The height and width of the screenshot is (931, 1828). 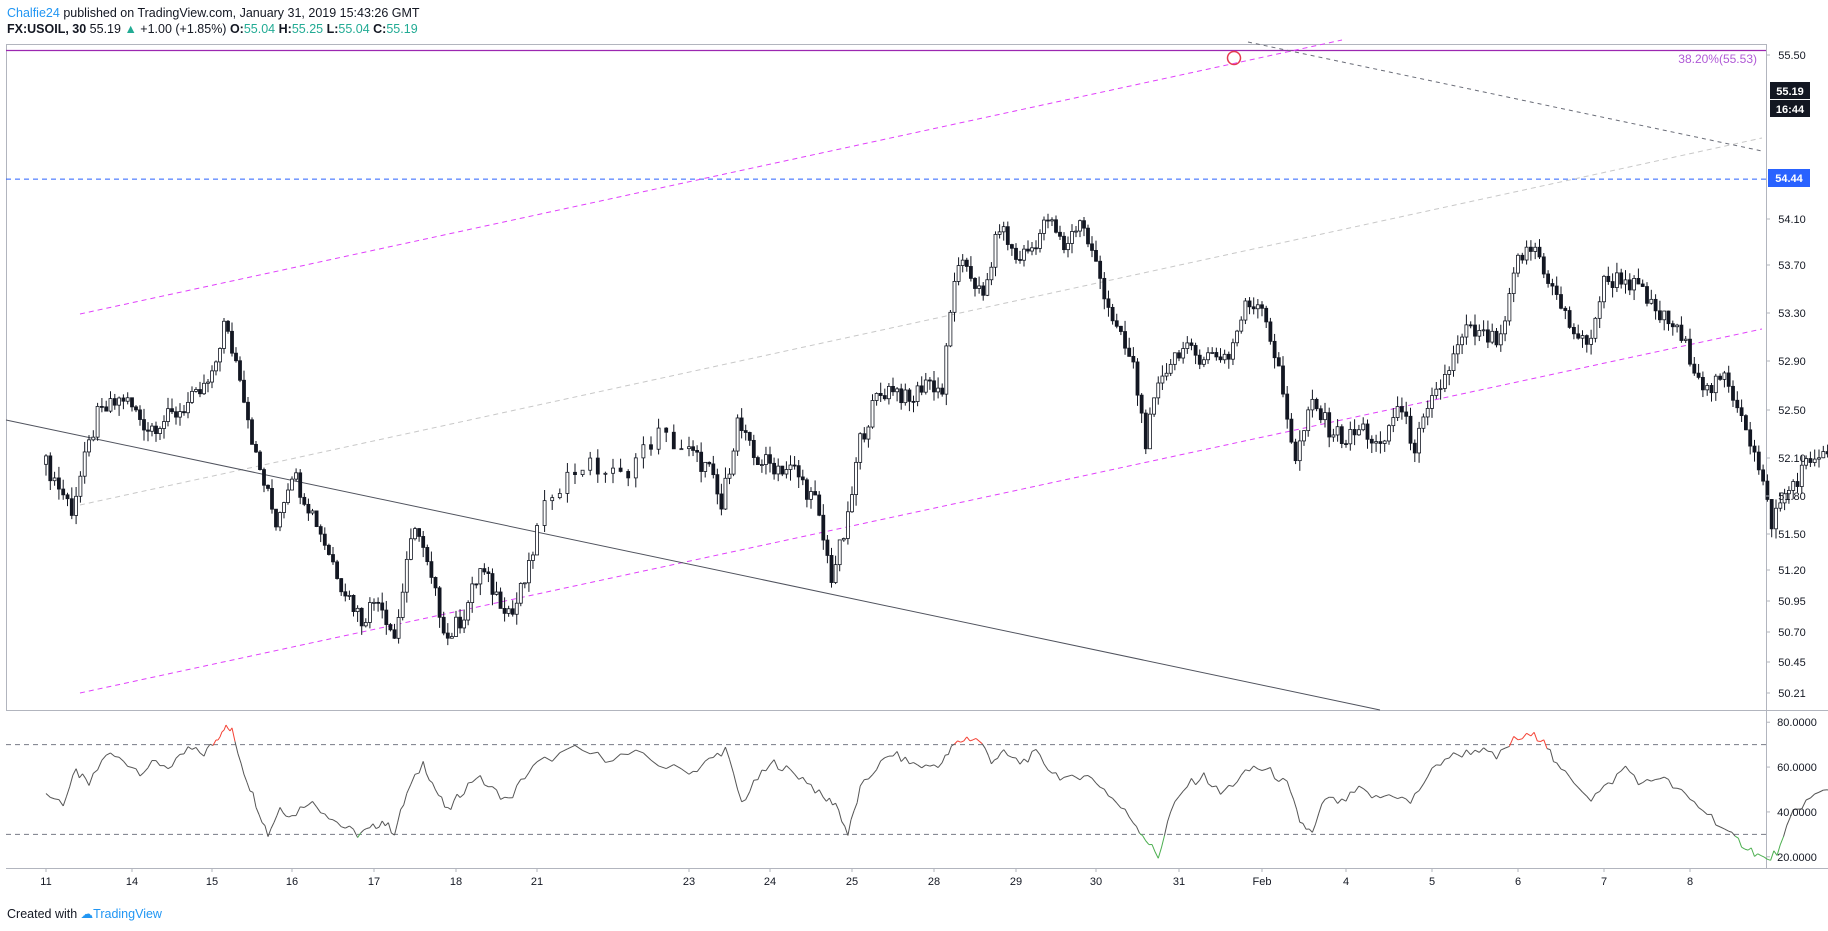 I want to click on price-tick-label: 50.95, so click(x=1792, y=602).